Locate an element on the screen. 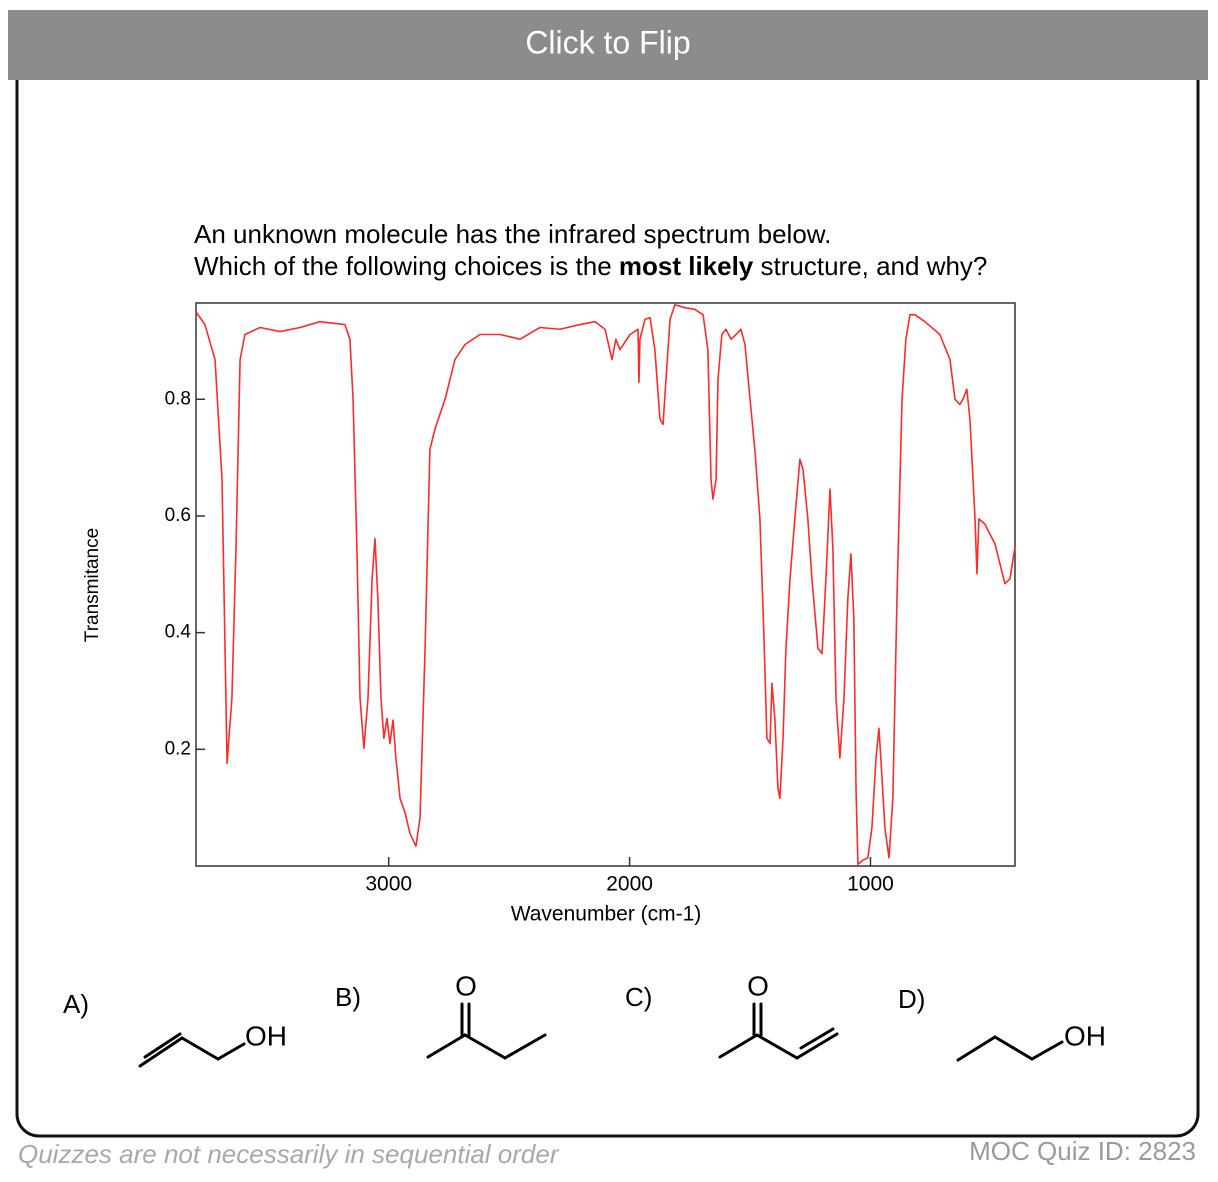 This screenshot has width=1218, height=1182. flip-button: Click to Flip is located at coordinates (607, 42).